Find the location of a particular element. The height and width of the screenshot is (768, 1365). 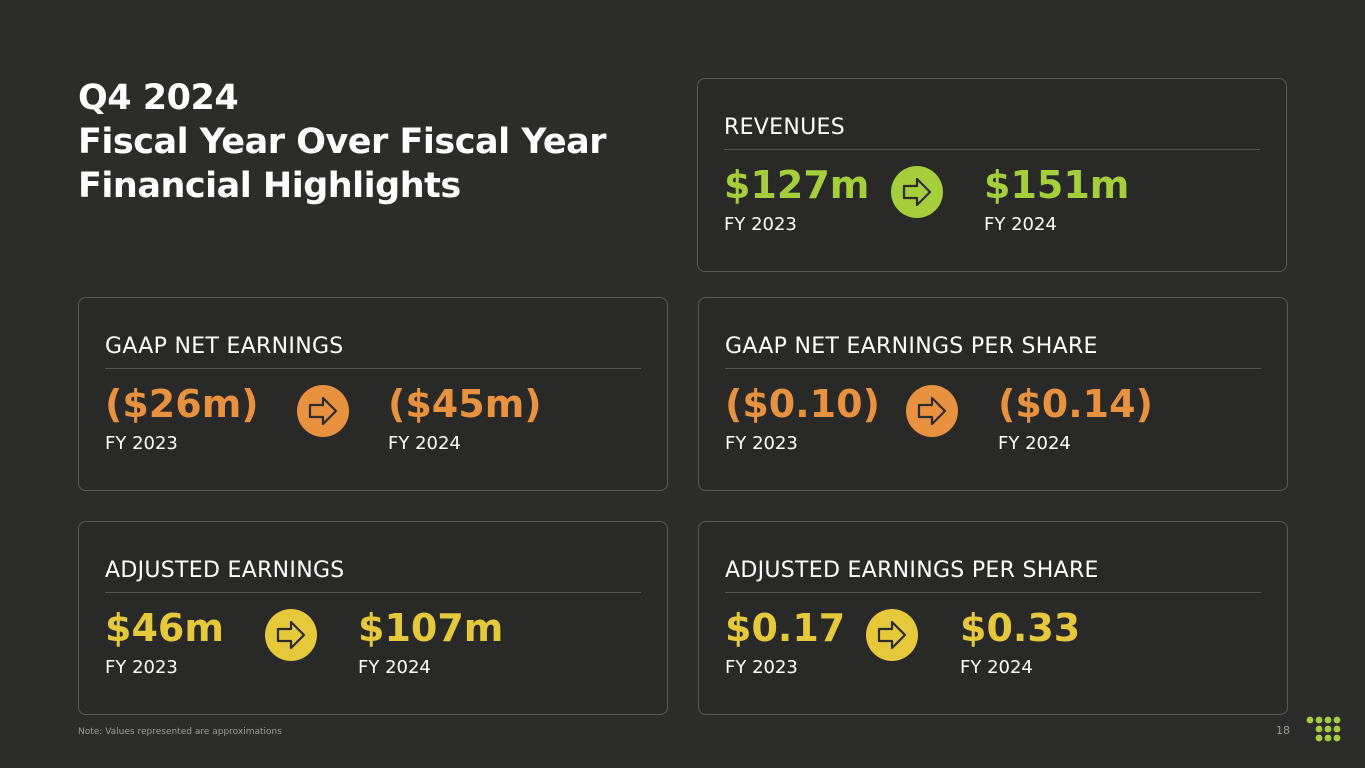

value-to: $0.33 is located at coordinates (1020, 628).